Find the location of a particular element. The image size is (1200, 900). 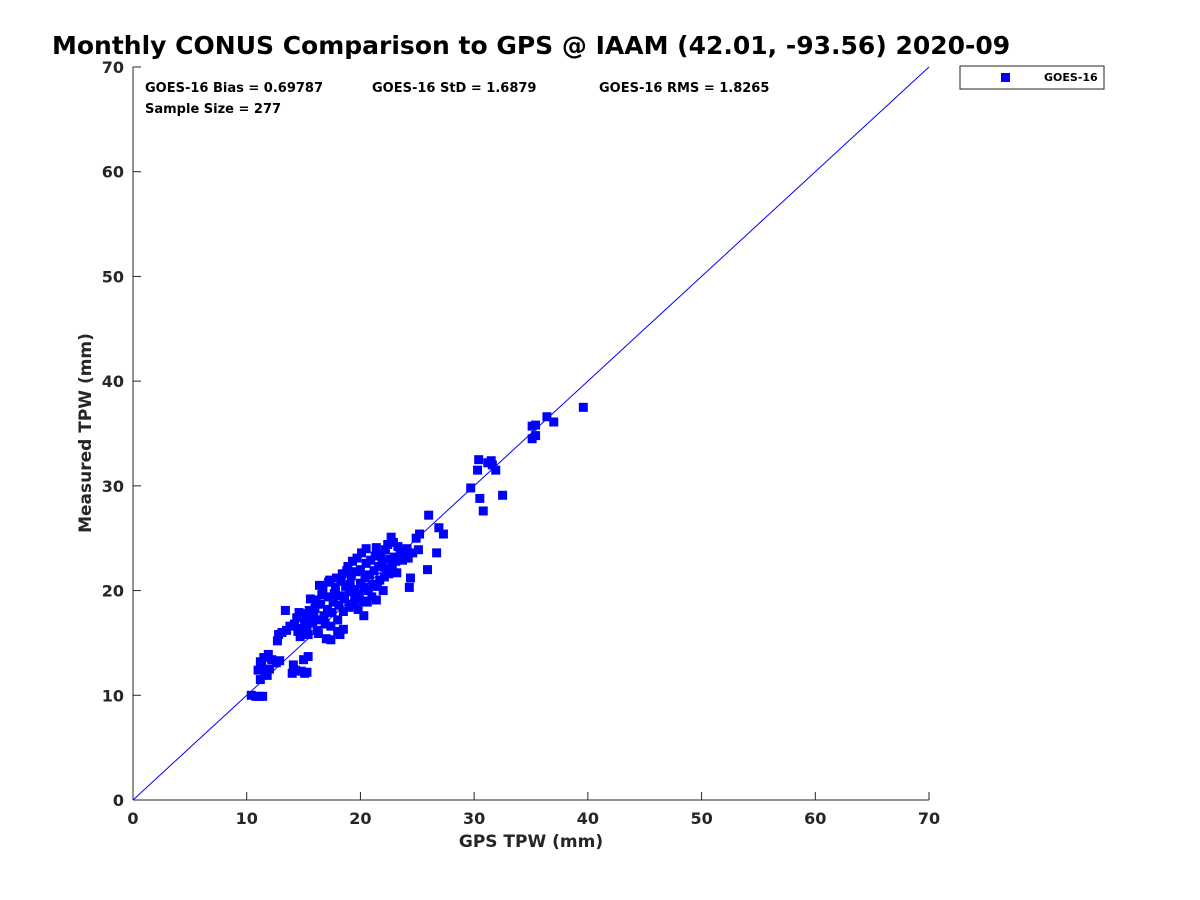

legend-box is located at coordinates (1032, 77).